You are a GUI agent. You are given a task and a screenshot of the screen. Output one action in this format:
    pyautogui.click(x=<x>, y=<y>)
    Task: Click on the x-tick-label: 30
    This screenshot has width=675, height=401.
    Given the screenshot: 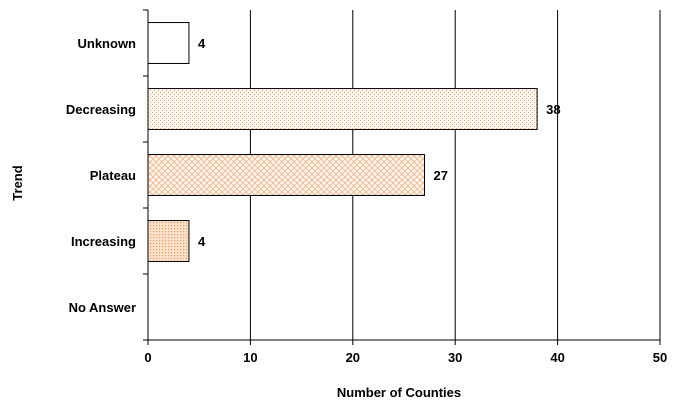 What is the action you would take?
    pyautogui.click(x=455, y=357)
    